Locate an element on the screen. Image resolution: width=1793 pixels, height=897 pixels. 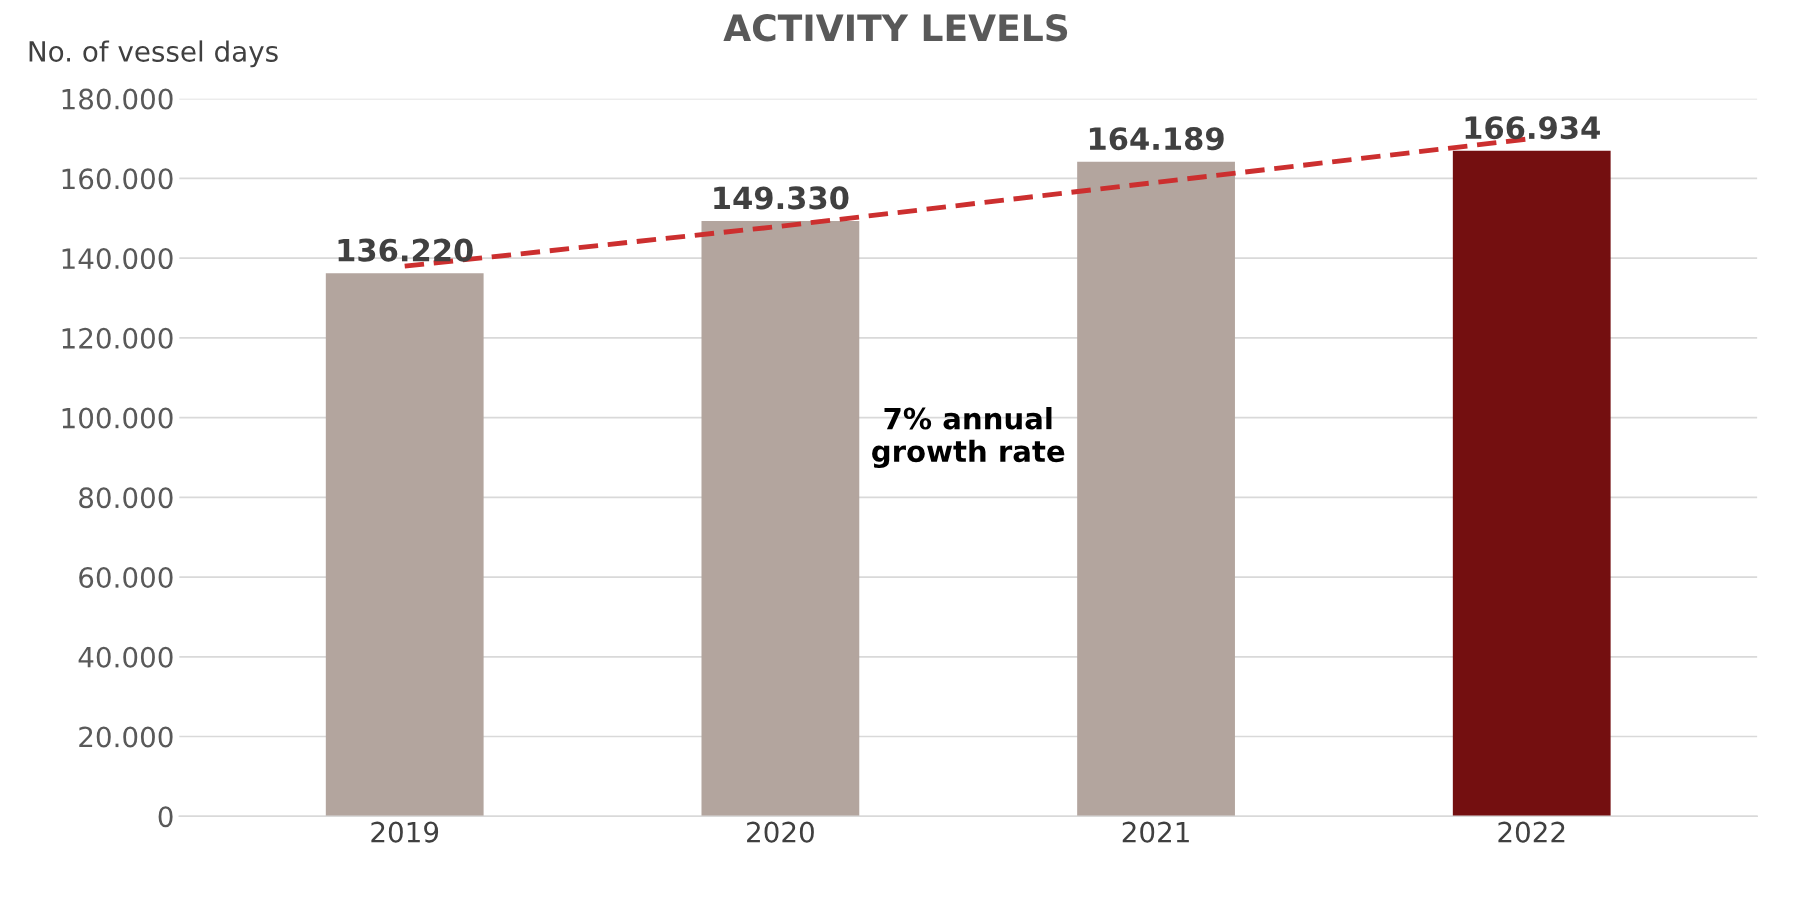
y-axis-title: No. of vessel days is located at coordinates (153, 54).